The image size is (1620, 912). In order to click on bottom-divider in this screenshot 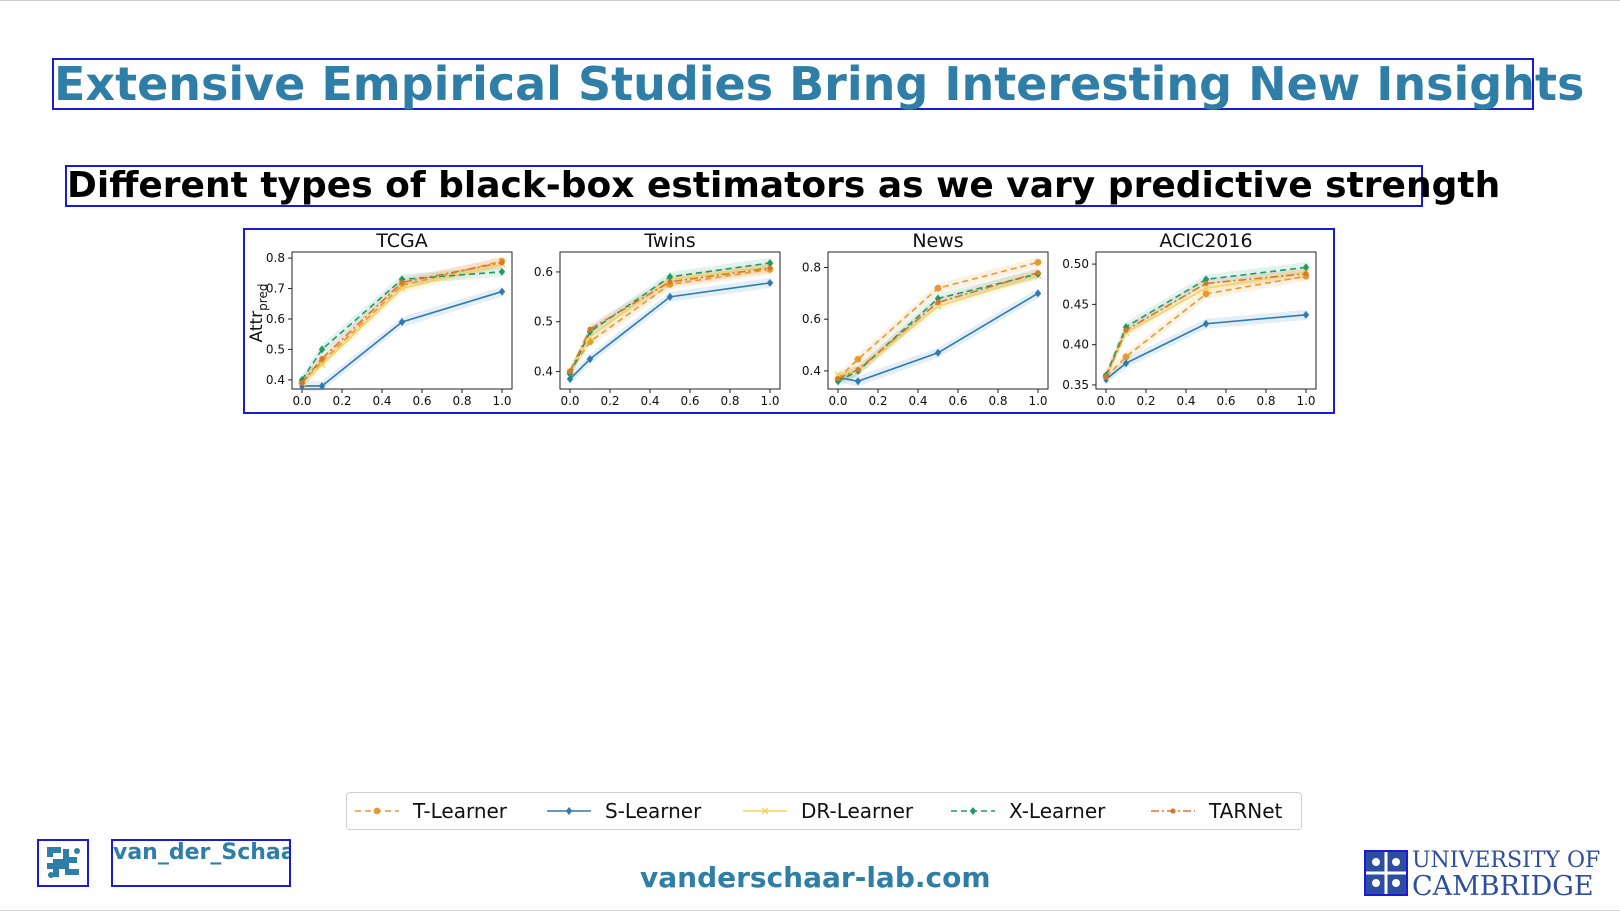, I will do `click(810, 910)`.